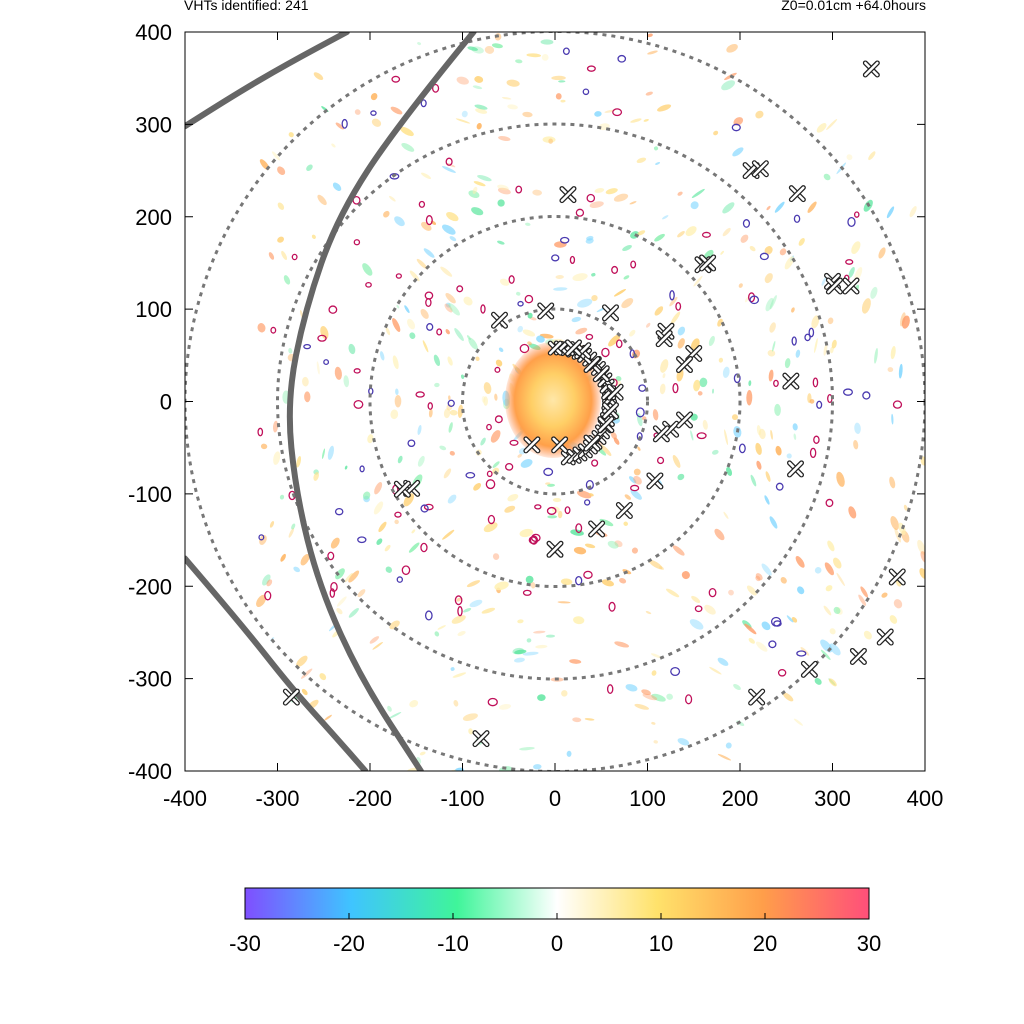 The width and height of the screenshot is (1024, 1024). Describe the element at coordinates (925, 798) in the screenshot. I see `x-tick-label: 400` at that location.